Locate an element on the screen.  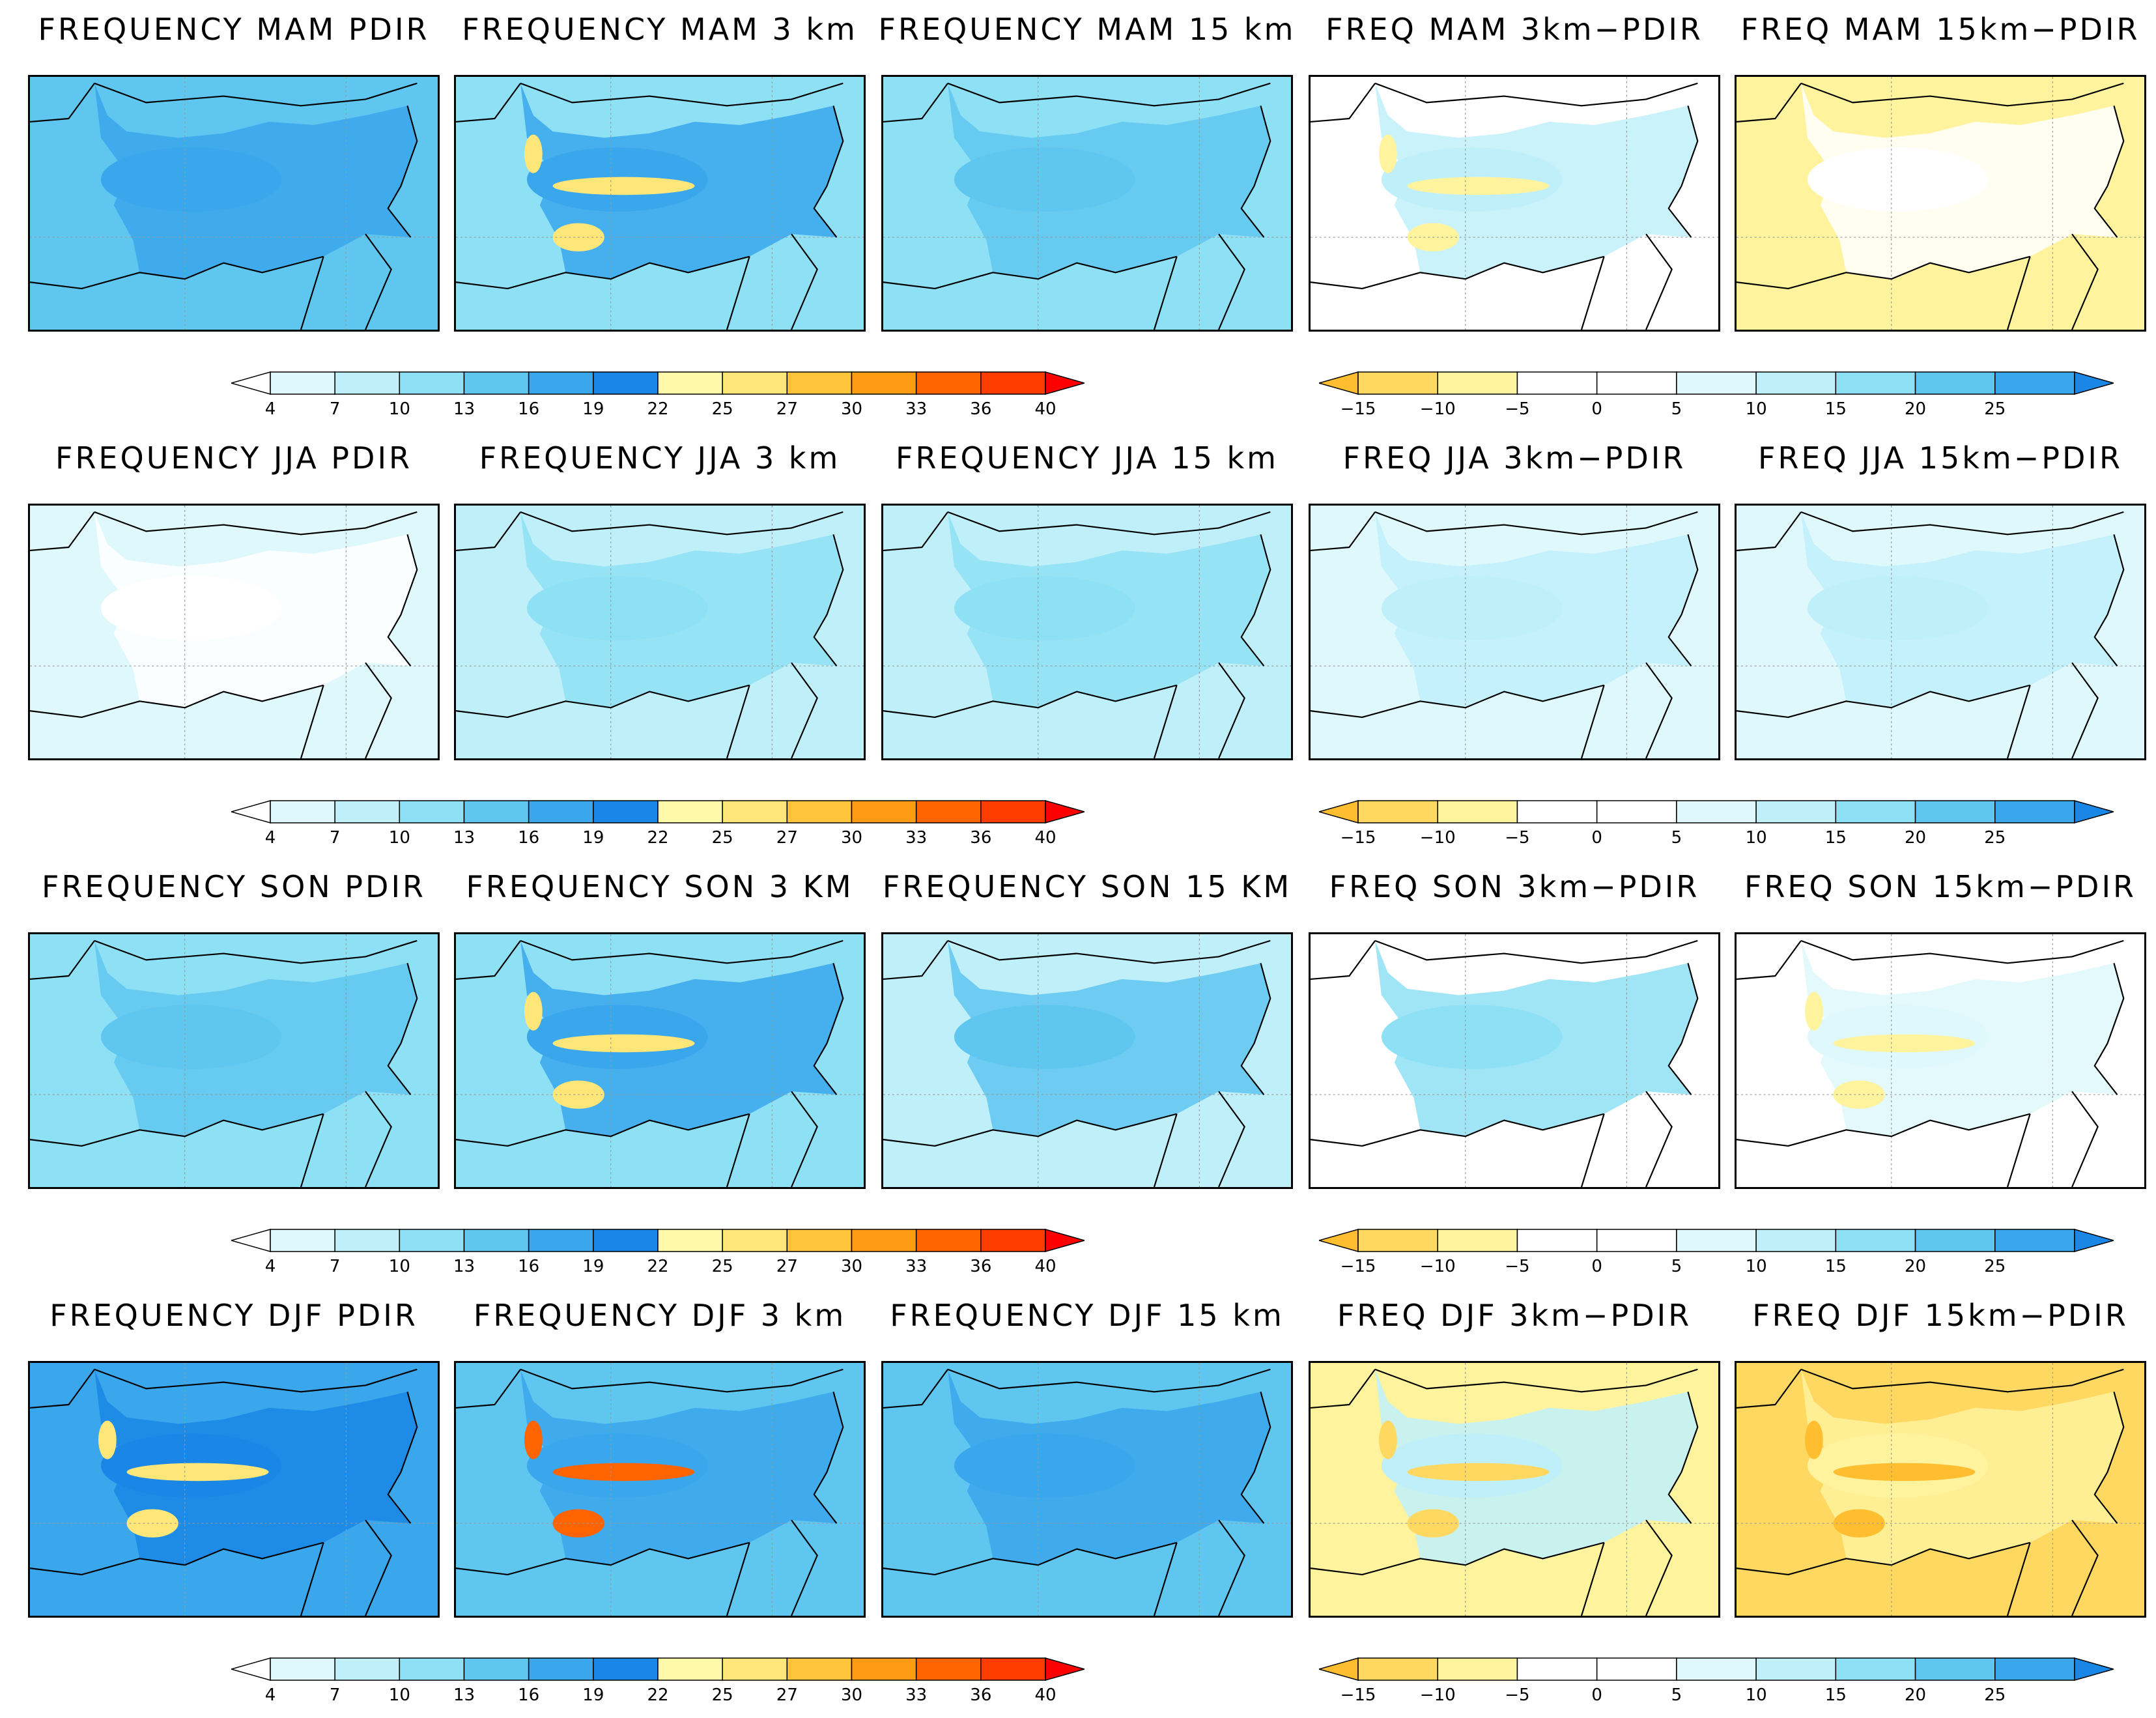
panel-title: FREQUENCY JJA 3 km is located at coordinates (660, 458).